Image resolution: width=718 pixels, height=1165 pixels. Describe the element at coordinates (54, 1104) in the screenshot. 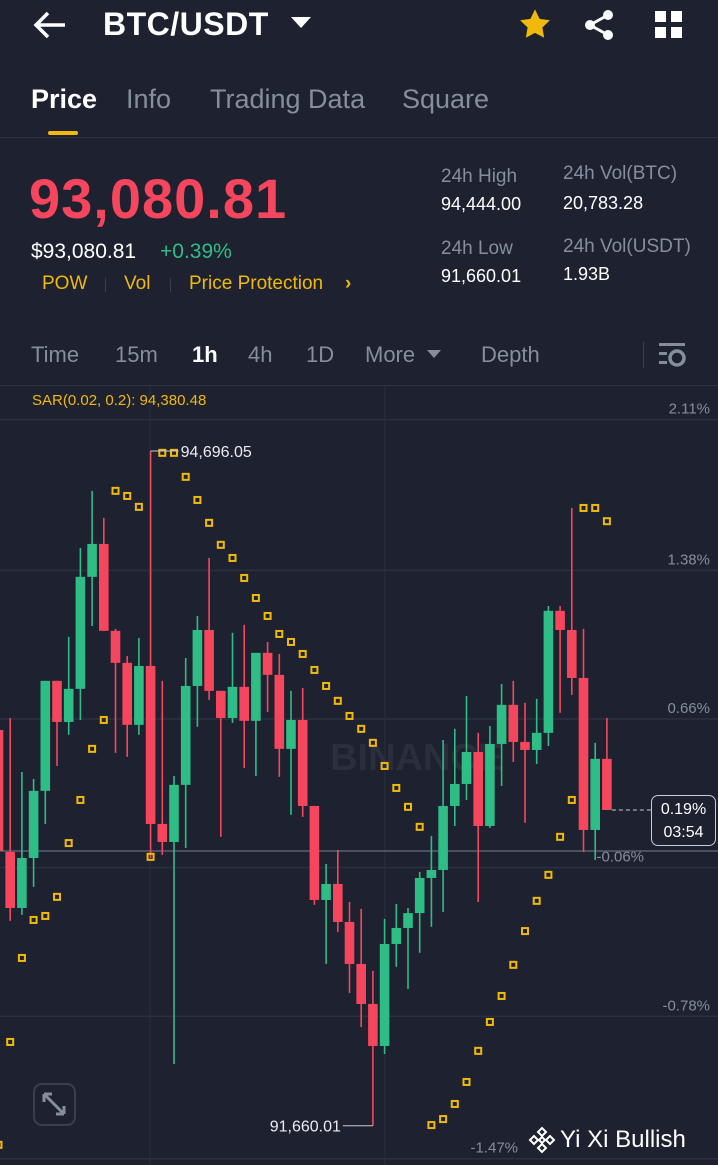

I see `fullscreen-button` at that location.